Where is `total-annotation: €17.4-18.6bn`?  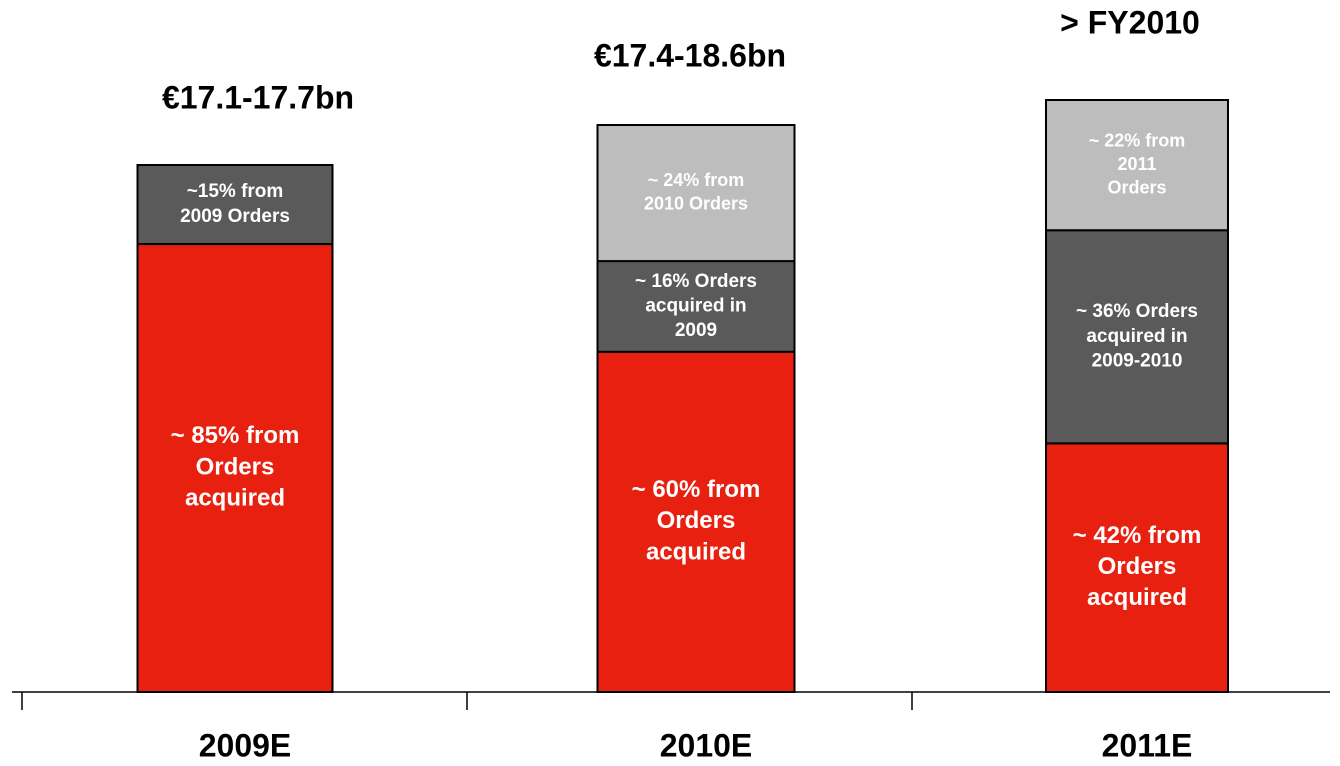 total-annotation: €17.4-18.6bn is located at coordinates (690, 55).